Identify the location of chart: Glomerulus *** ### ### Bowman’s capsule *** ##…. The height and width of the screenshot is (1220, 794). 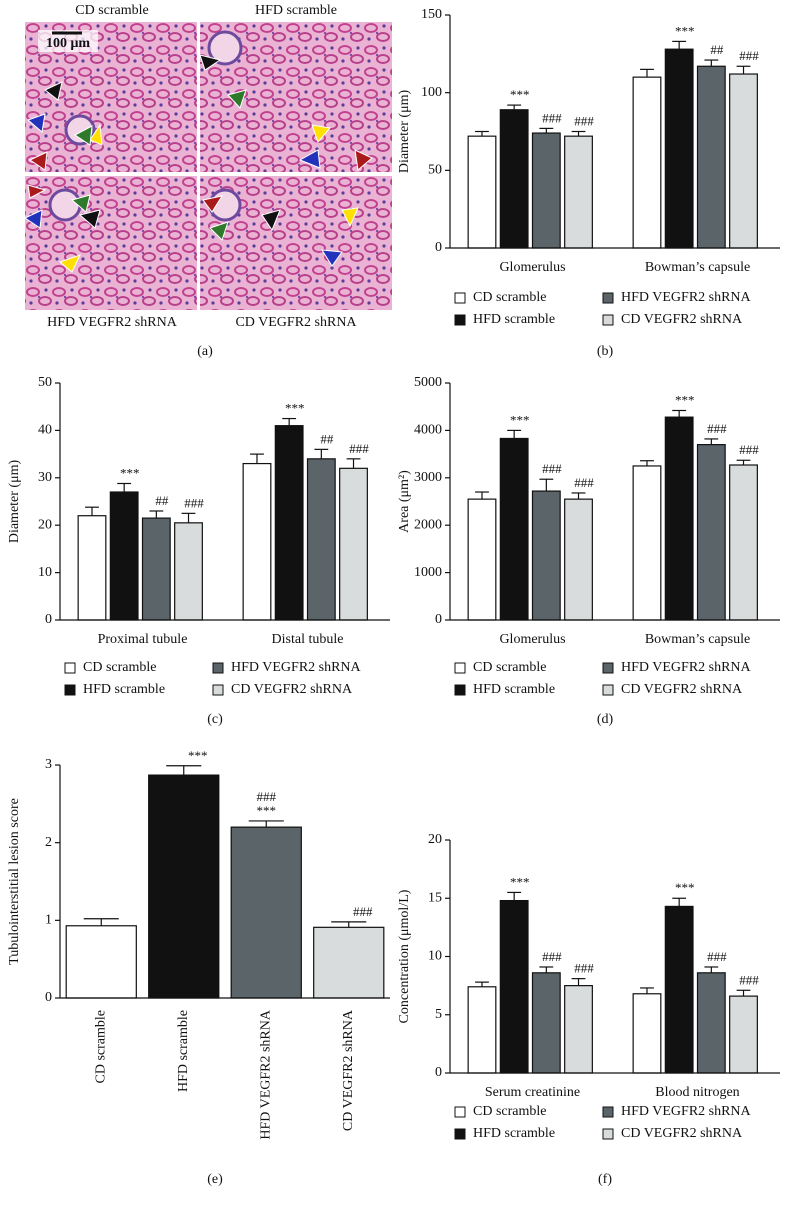
(588, 183).